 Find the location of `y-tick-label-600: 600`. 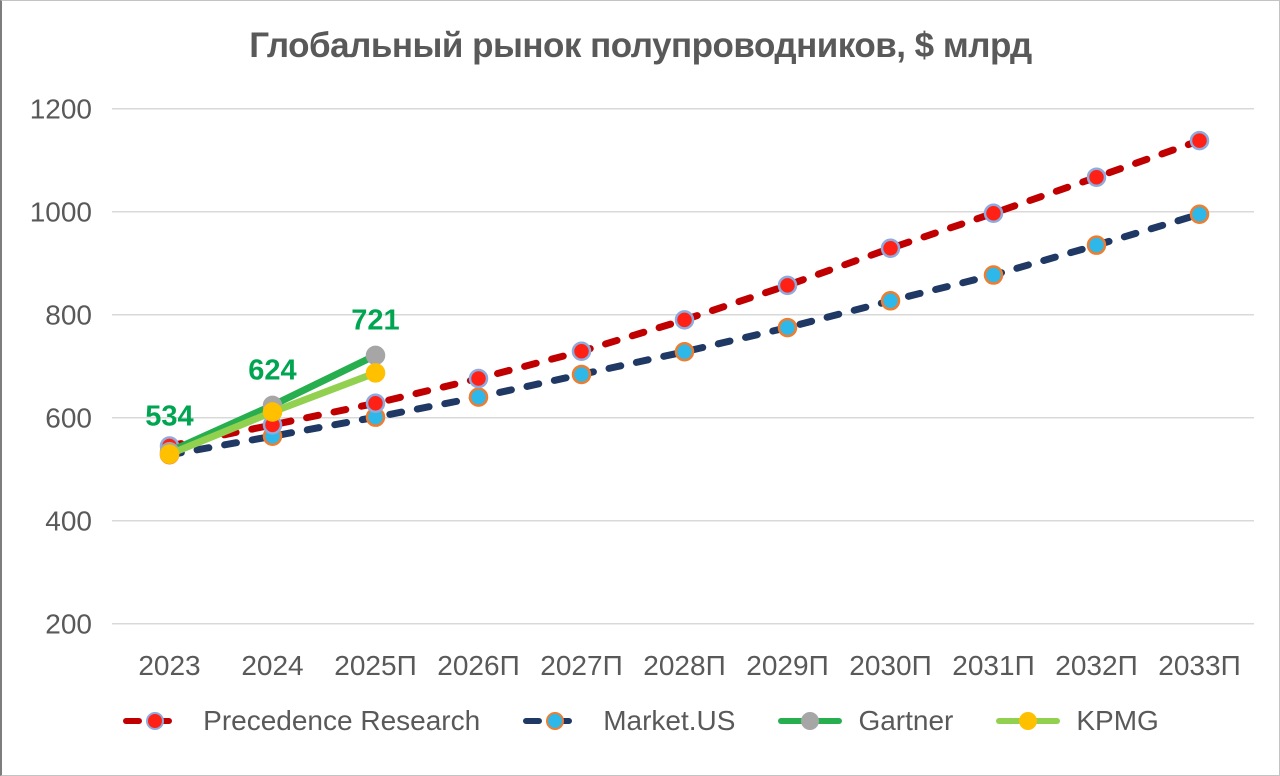

y-tick-label-600: 600 is located at coordinates (68, 418).